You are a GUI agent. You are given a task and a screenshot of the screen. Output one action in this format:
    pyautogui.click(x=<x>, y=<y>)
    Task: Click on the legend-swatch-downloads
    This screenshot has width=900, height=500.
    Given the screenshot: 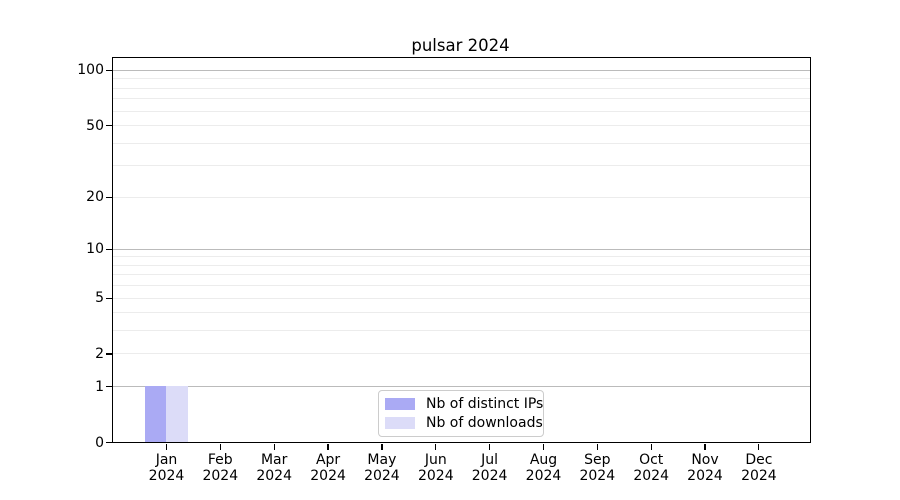 What is the action you would take?
    pyautogui.click(x=400, y=423)
    